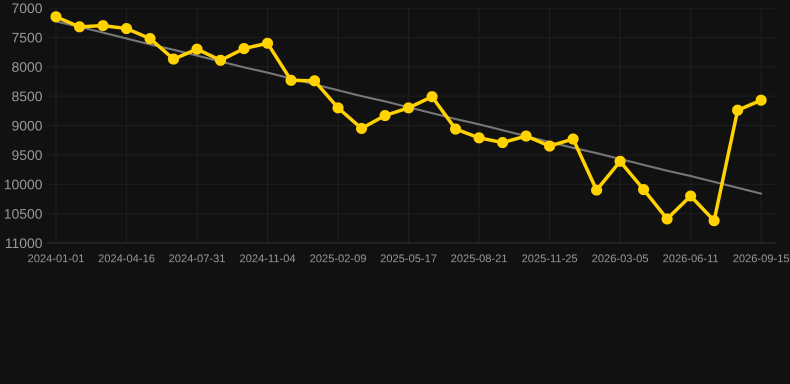  What do you see at coordinates (197, 258) in the screenshot?
I see `x-tick-label: 2024-07-31` at bounding box center [197, 258].